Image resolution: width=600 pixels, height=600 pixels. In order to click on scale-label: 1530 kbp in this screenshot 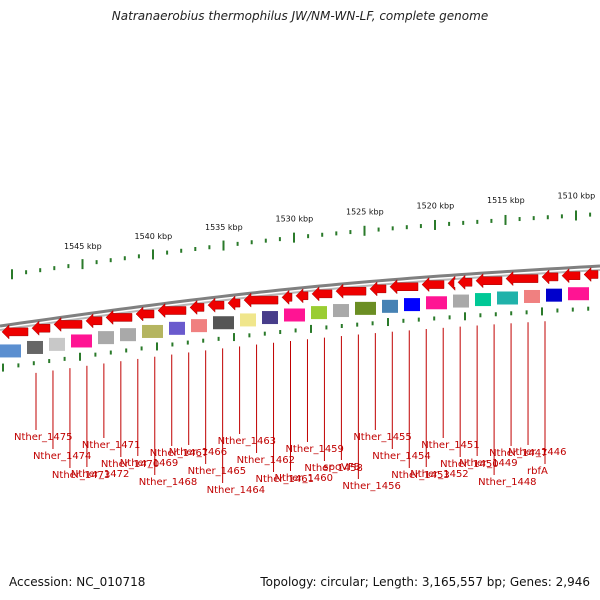, I will do `click(295, 219)`.